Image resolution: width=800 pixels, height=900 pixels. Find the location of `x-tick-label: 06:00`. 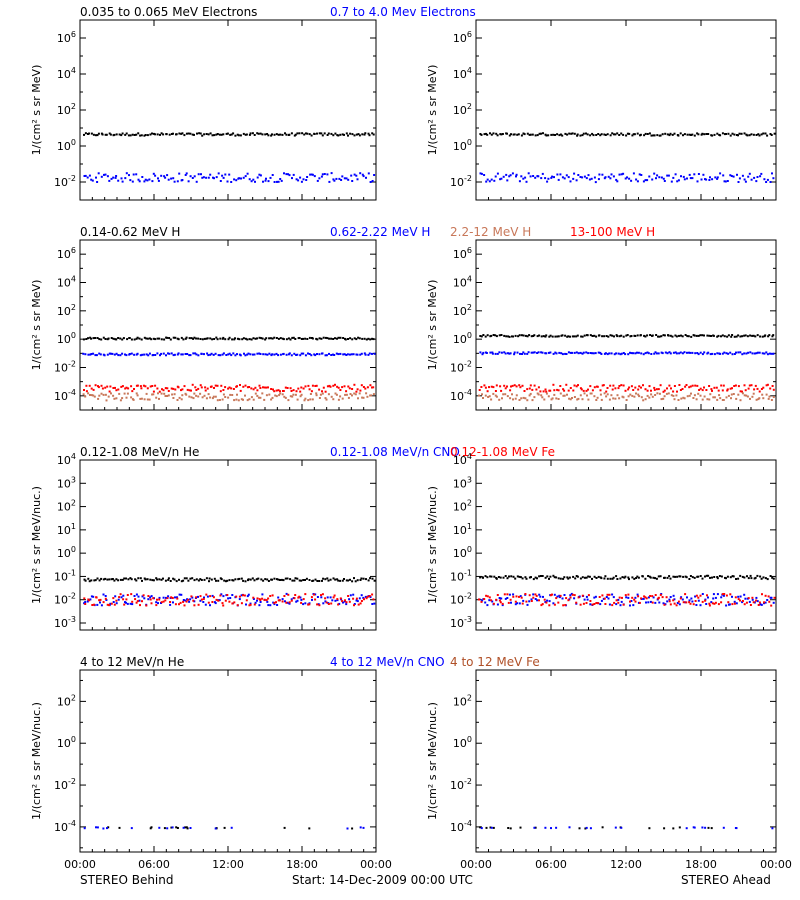

x-tick-label: 06:00 is located at coordinates (154, 864).